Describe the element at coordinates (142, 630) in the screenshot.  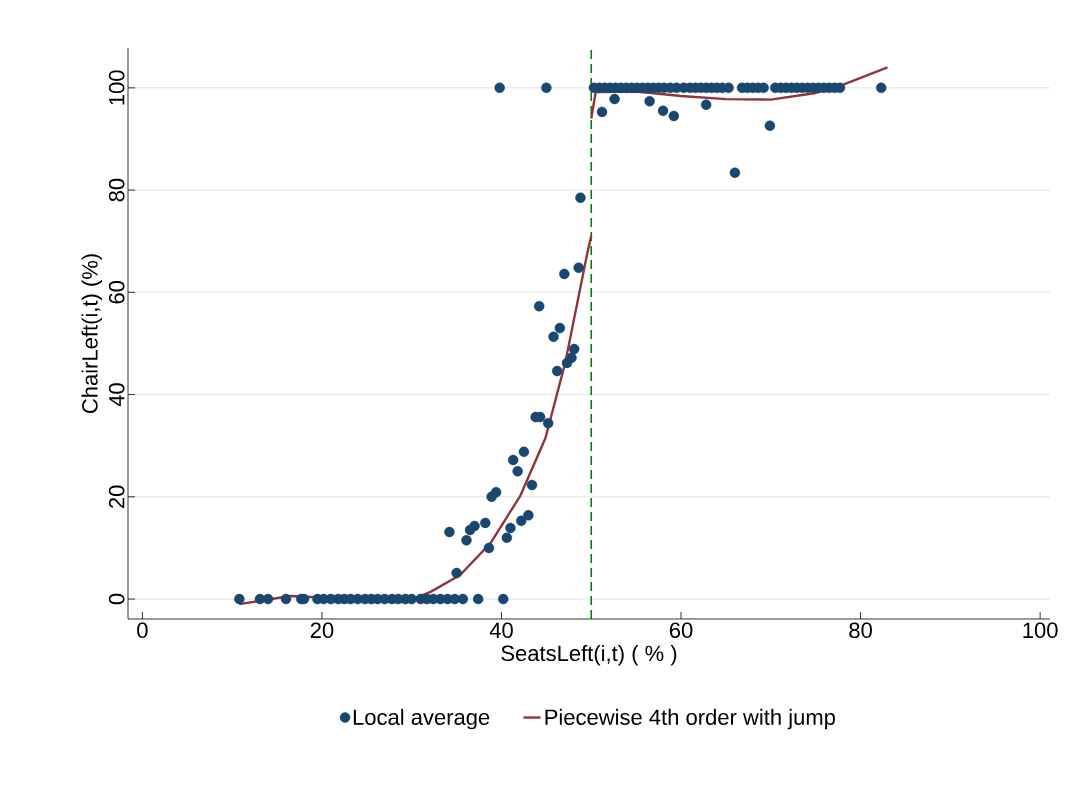
I see `x-tick-label: 0` at that location.